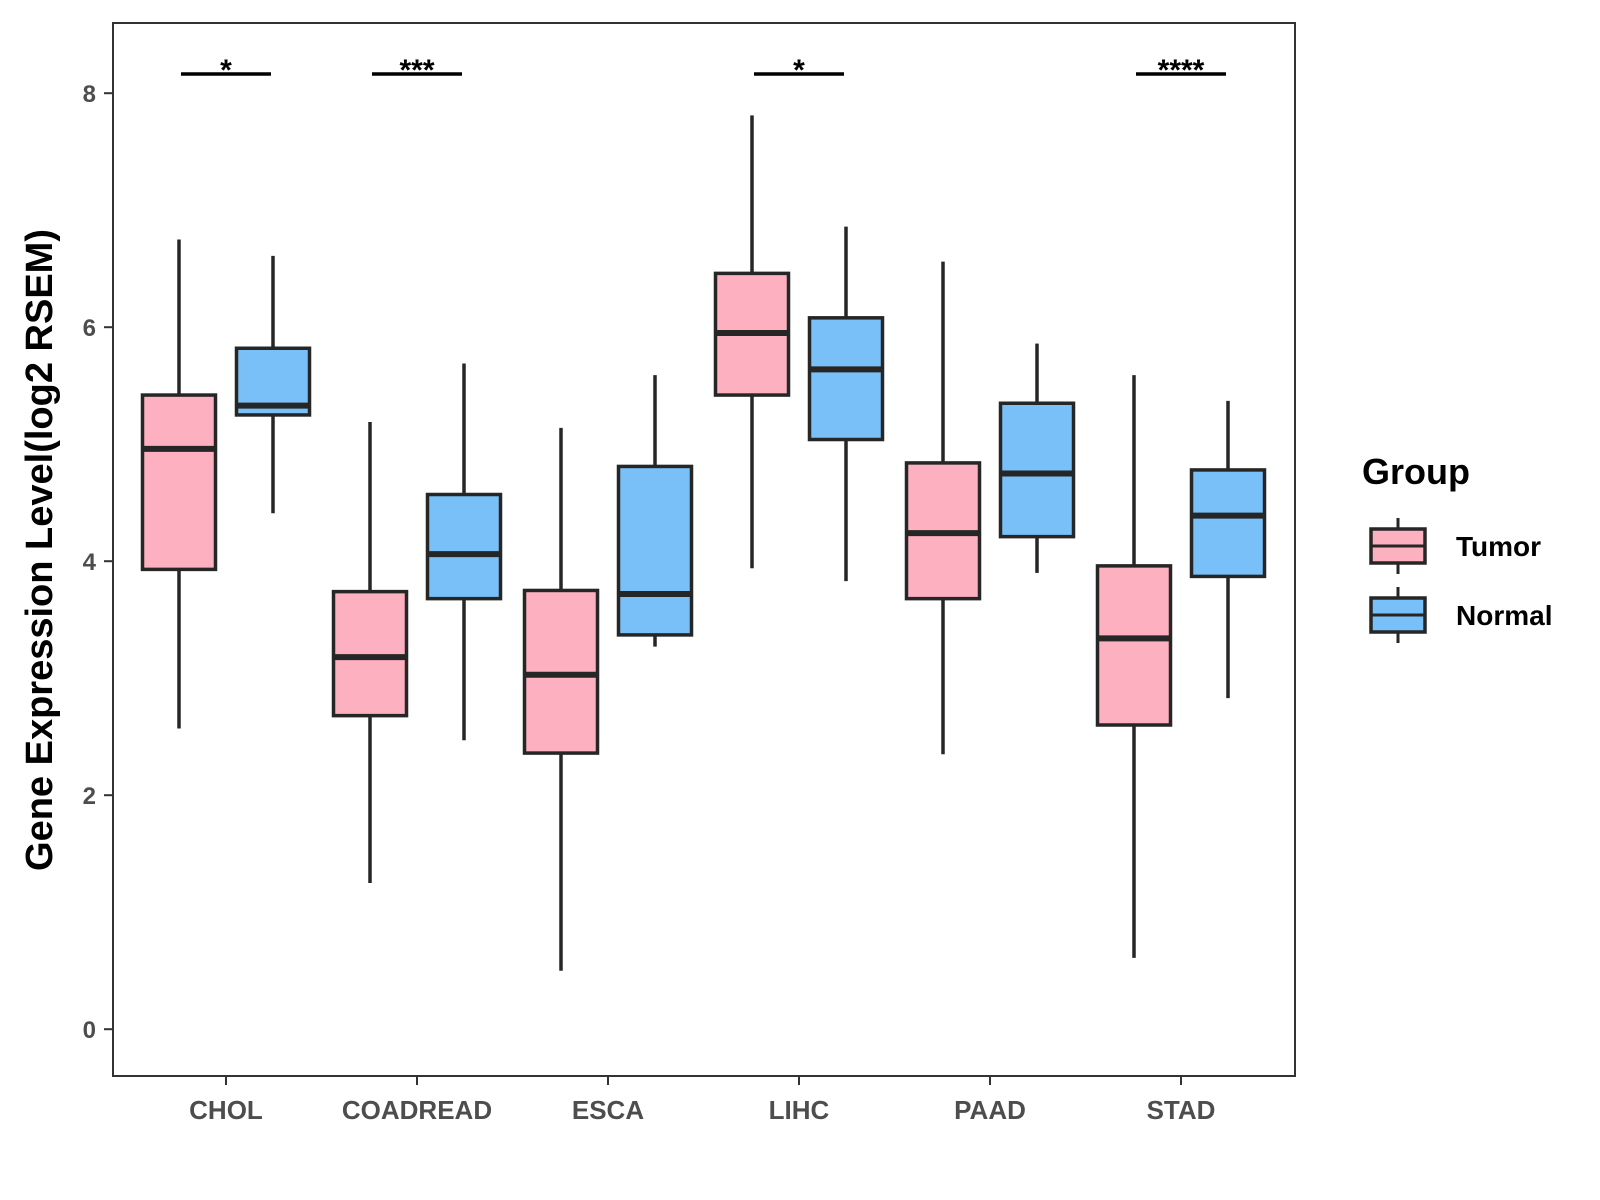  Describe the element at coordinates (1416, 471) in the screenshot. I see `legend-title: Group` at that location.